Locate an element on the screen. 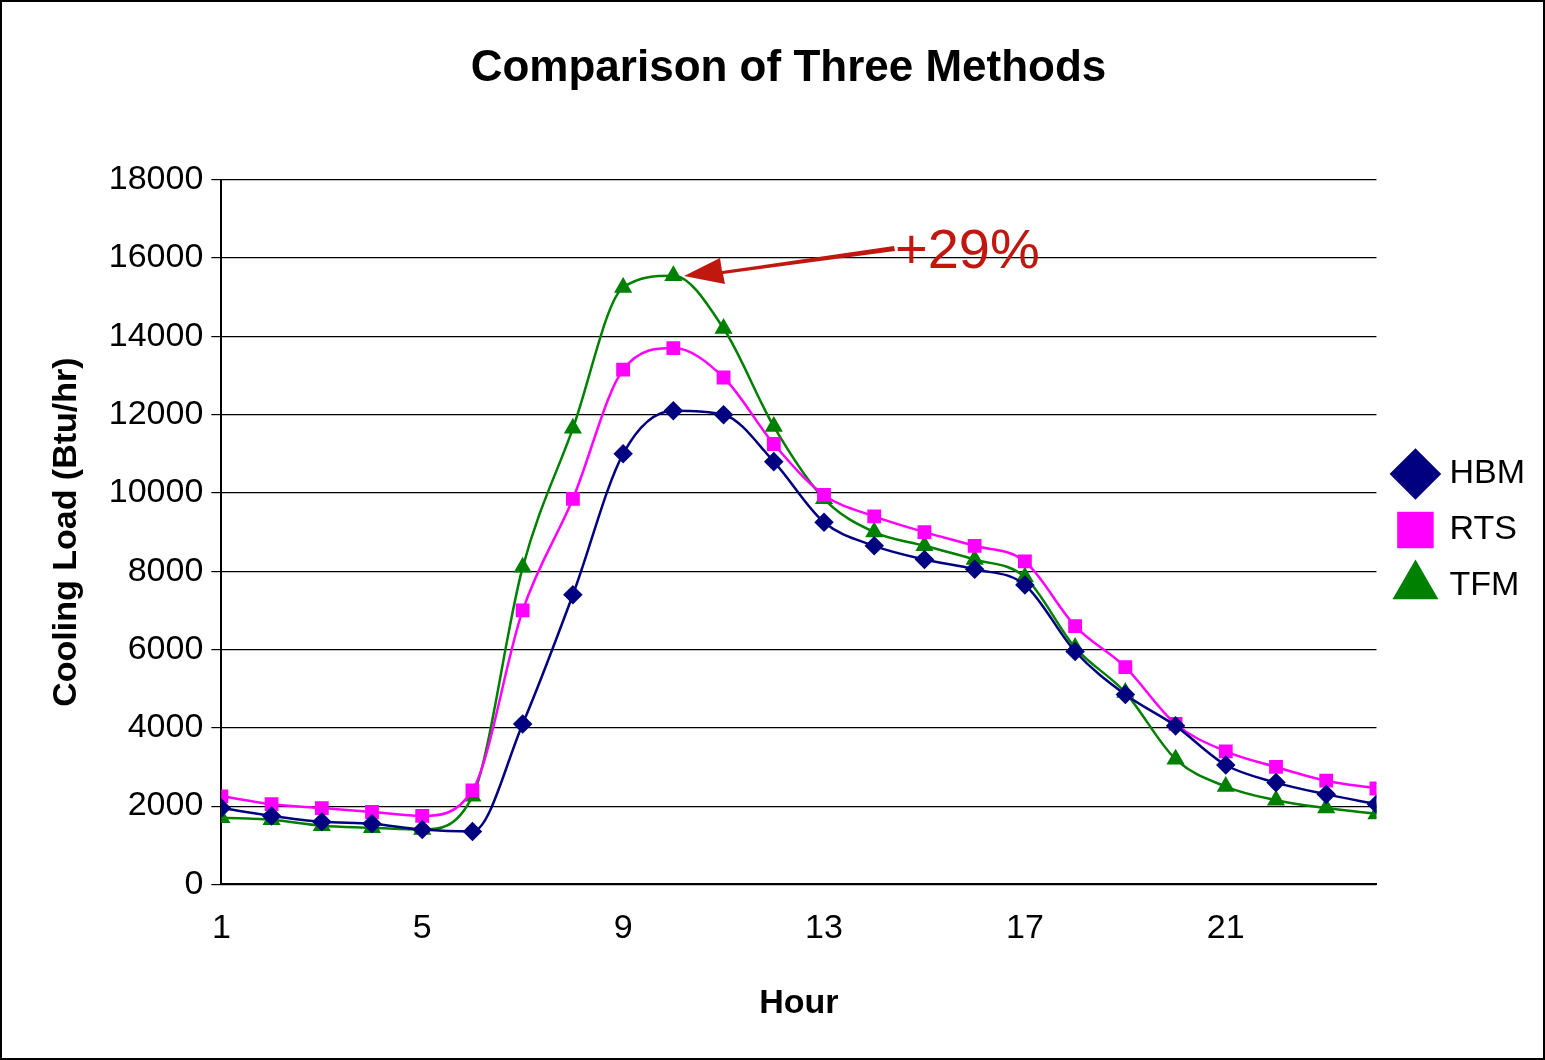 This screenshot has height=1060, width=1545. y-tick-label: 18000 is located at coordinates (156, 177).